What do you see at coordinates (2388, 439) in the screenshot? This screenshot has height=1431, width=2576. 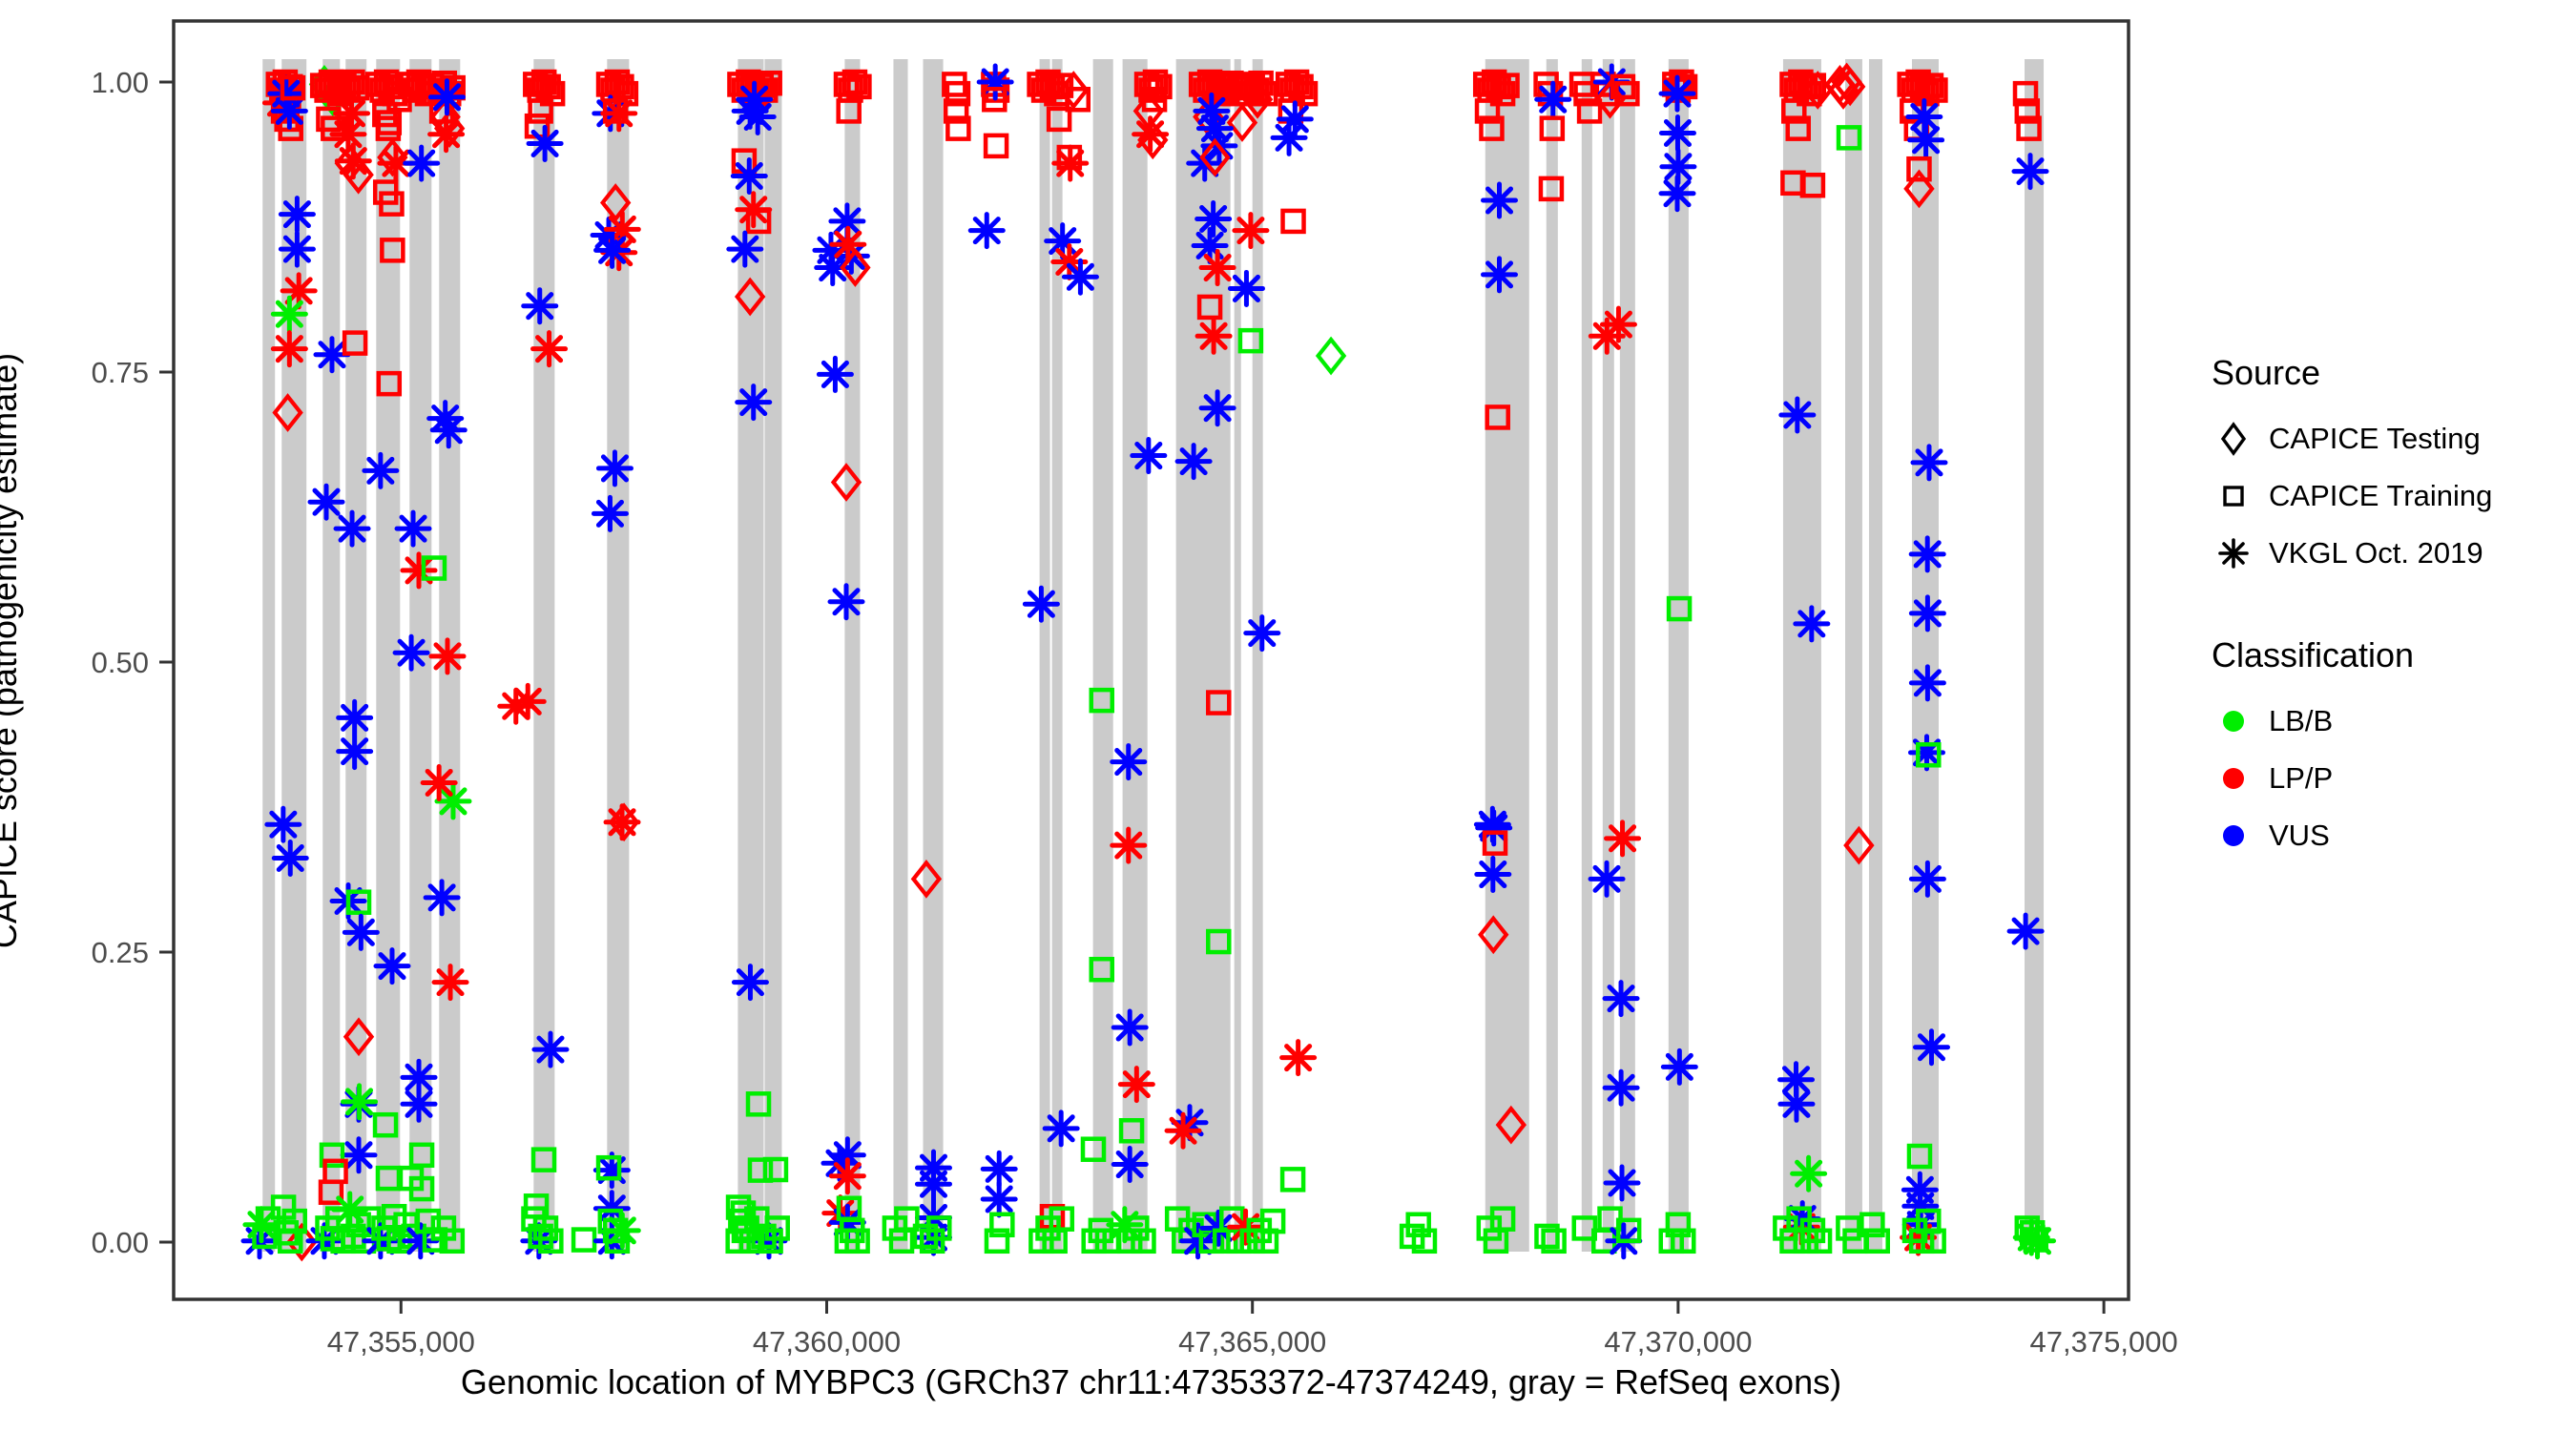 I see `legend-item-capice-testing: CAPICE Testing` at bounding box center [2388, 439].